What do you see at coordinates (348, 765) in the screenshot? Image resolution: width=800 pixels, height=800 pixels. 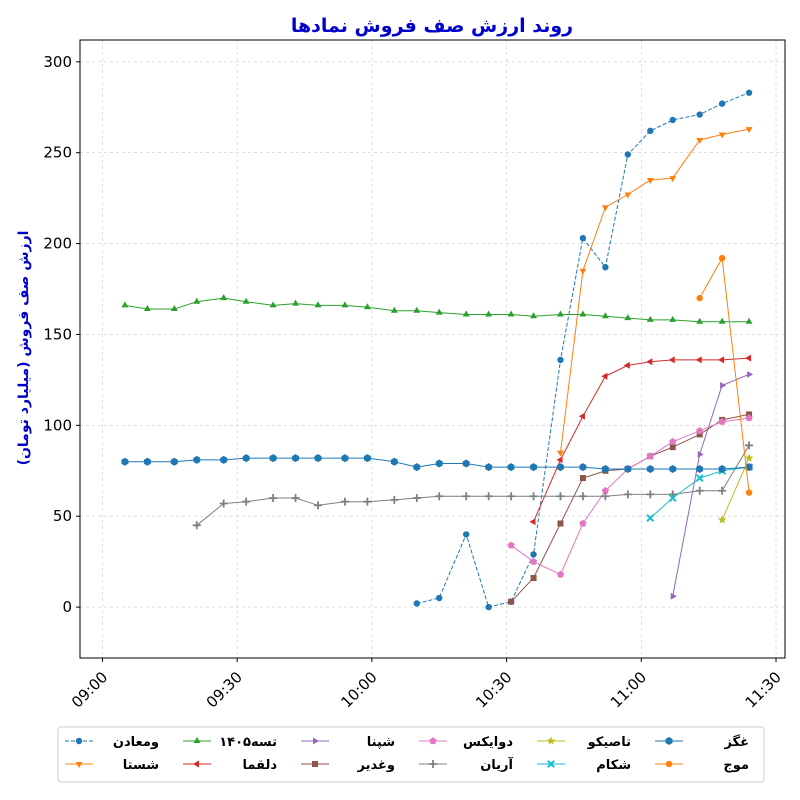 I see `legend-entry: وغدیر` at bounding box center [348, 765].